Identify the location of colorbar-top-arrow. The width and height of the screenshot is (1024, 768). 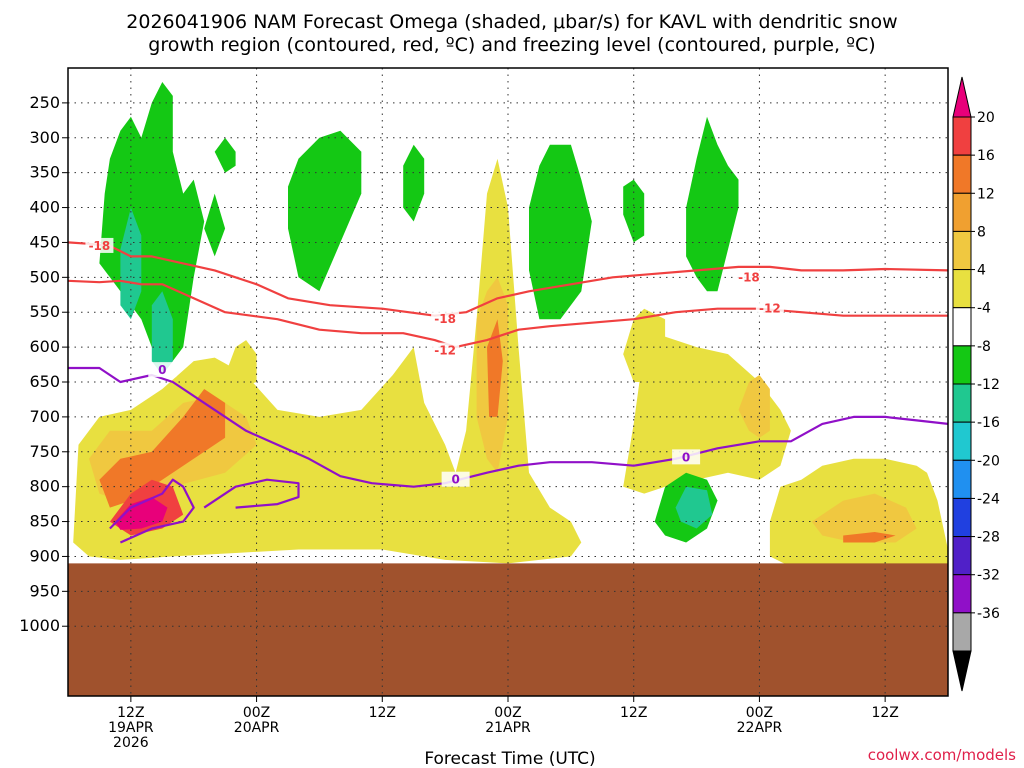
(962, 97).